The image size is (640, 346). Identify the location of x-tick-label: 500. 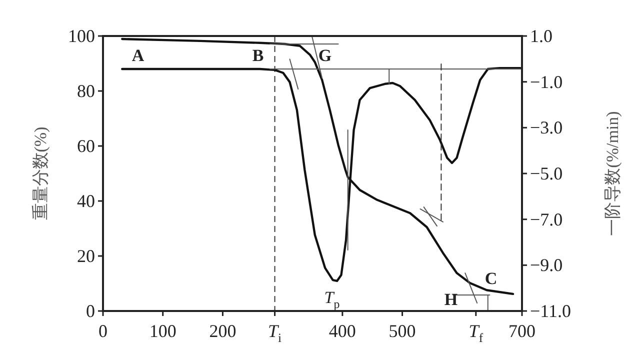
(402, 331).